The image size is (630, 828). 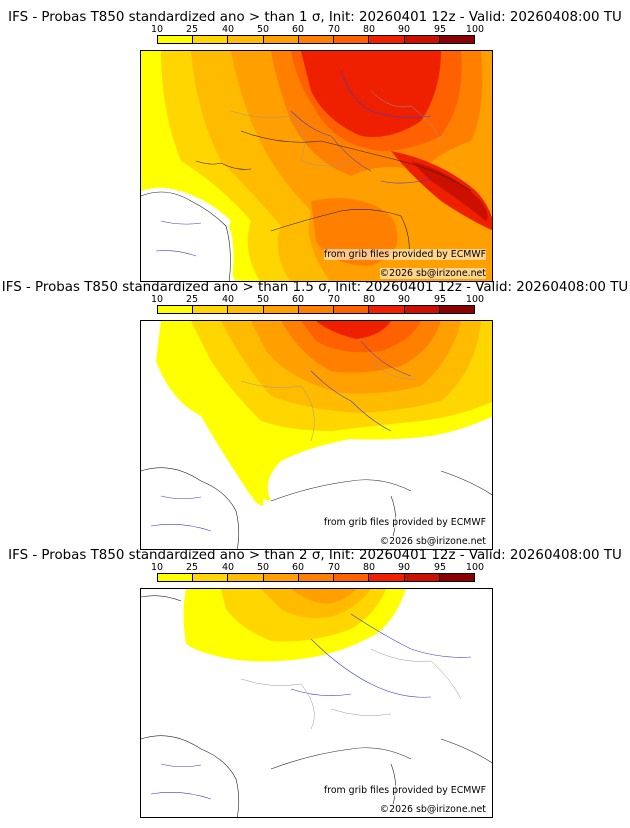 What do you see at coordinates (187, 234) in the screenshot?
I see `sea-area` at bounding box center [187, 234].